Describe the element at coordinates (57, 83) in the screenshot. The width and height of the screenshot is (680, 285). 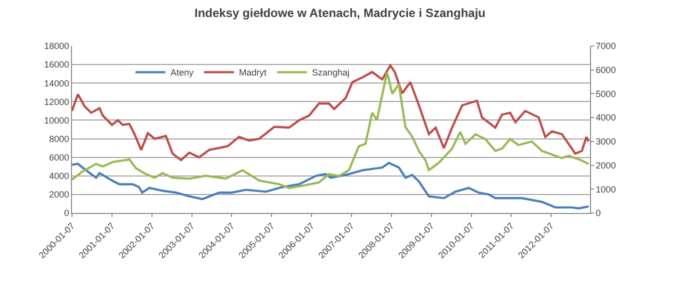
I see `y-tick-label: 14000` at that location.